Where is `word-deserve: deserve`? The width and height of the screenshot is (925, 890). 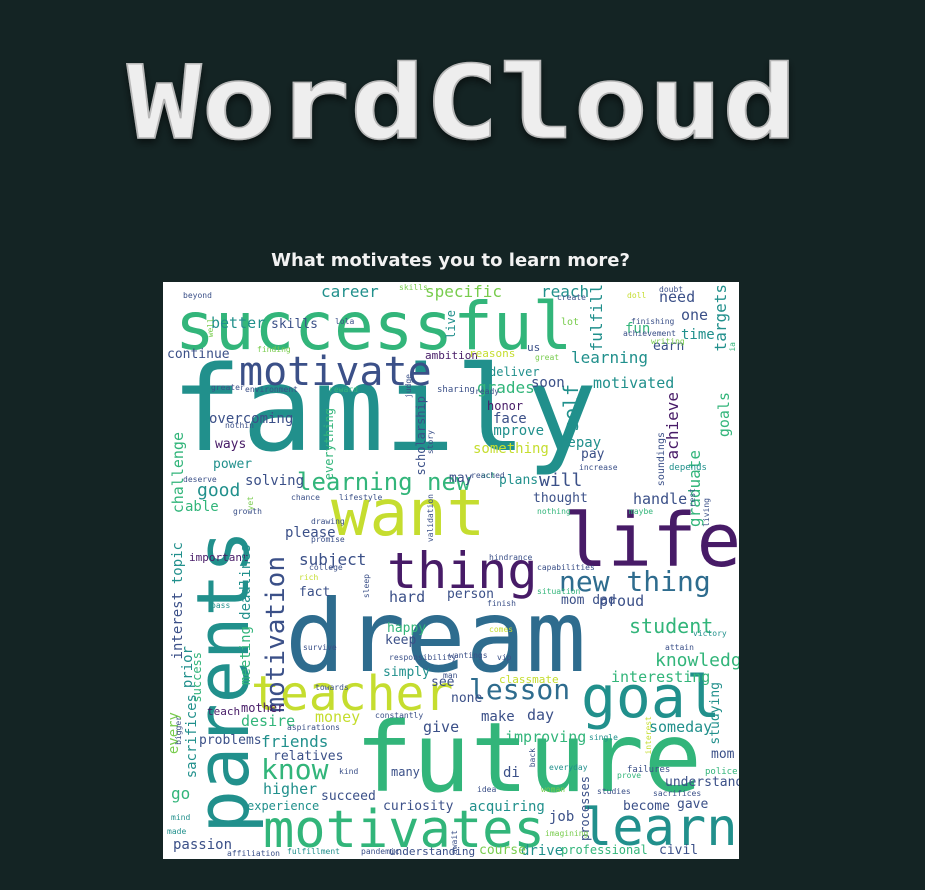 word-deserve: deserve is located at coordinates (200, 479).